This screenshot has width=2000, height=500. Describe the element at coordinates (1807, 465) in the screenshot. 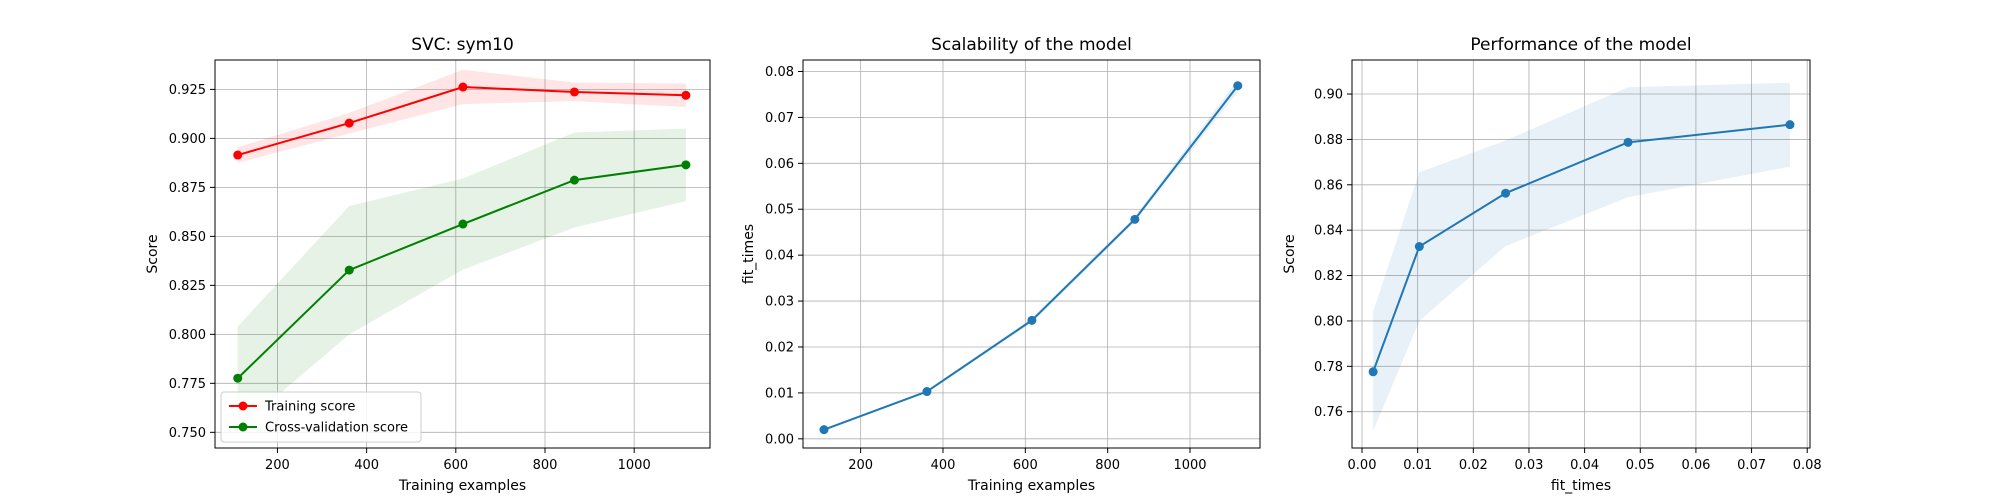

I see `x-tick-label: 0.08` at that location.